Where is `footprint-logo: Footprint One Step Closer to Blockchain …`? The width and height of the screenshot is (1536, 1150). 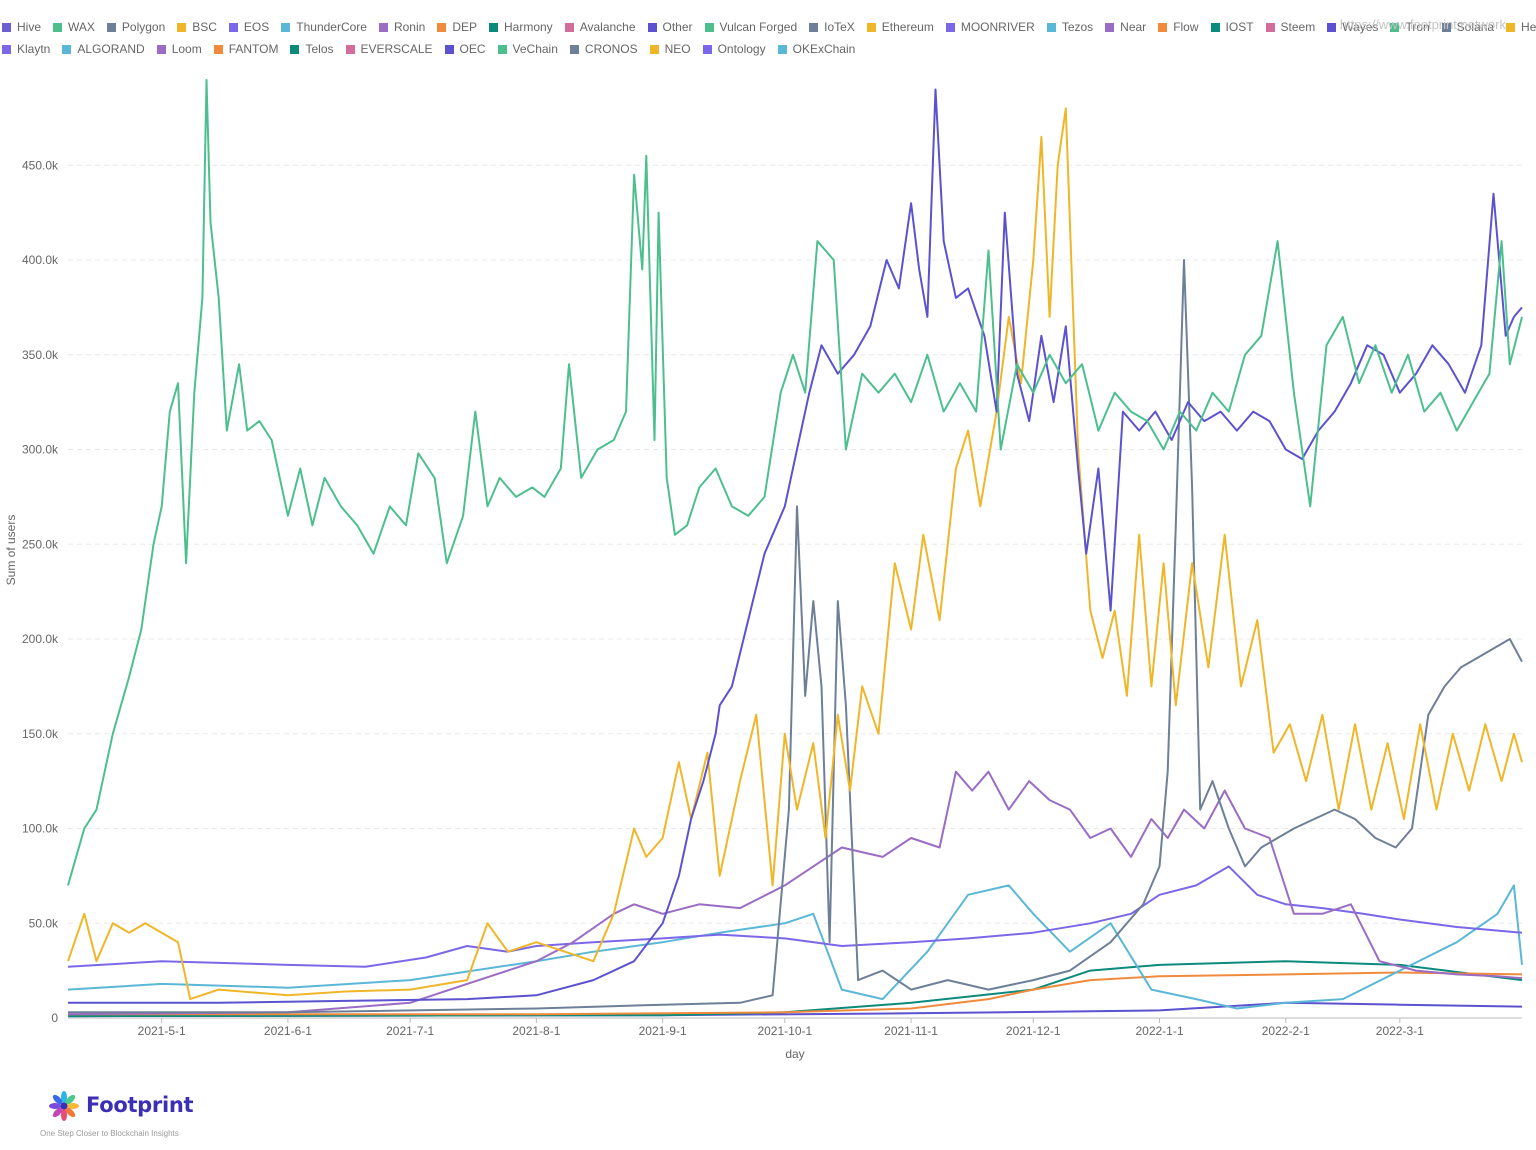 footprint-logo: Footprint One Step Closer to Blockchain … is located at coordinates (138, 1116).